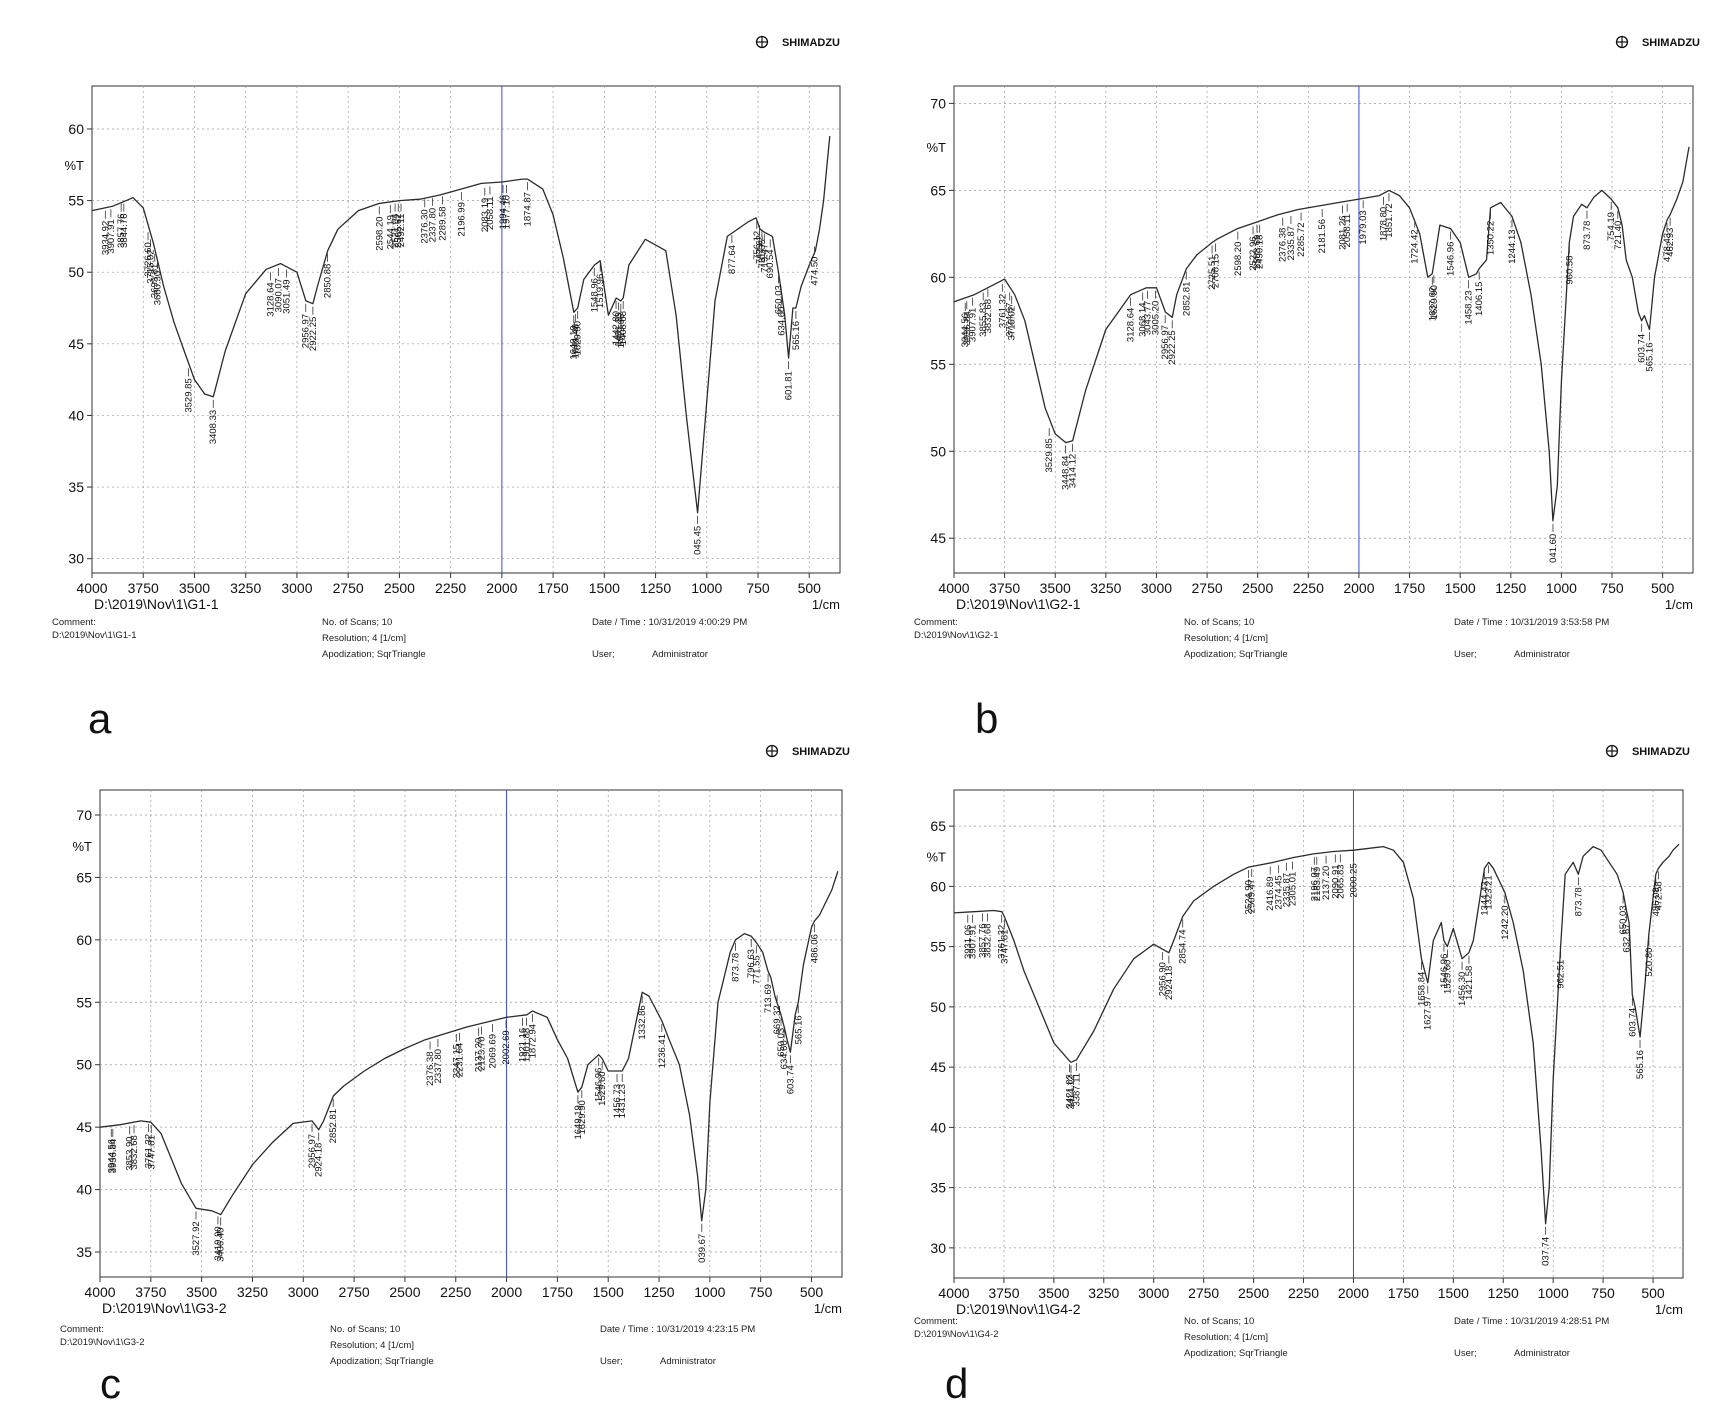  What do you see at coordinates (1462, 989) in the screenshot?
I see `peak-label: 1456.30` at bounding box center [1462, 989].